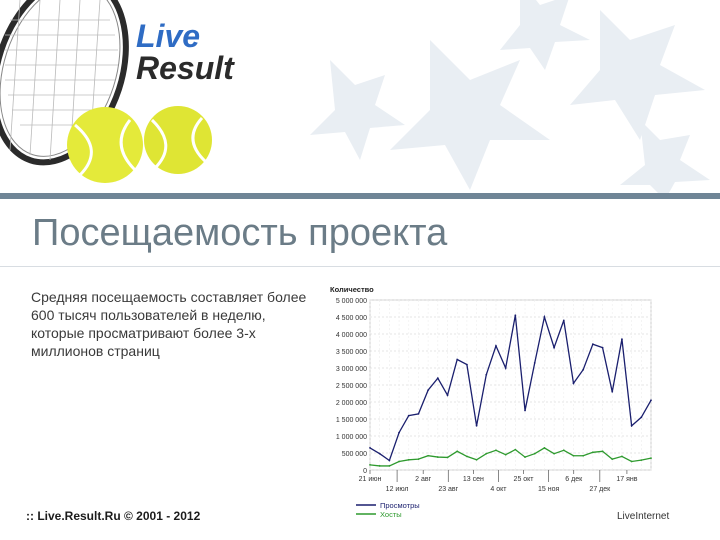  What do you see at coordinates (400, 505) in the screenshot?
I see `legend-label: Просмотры` at bounding box center [400, 505].